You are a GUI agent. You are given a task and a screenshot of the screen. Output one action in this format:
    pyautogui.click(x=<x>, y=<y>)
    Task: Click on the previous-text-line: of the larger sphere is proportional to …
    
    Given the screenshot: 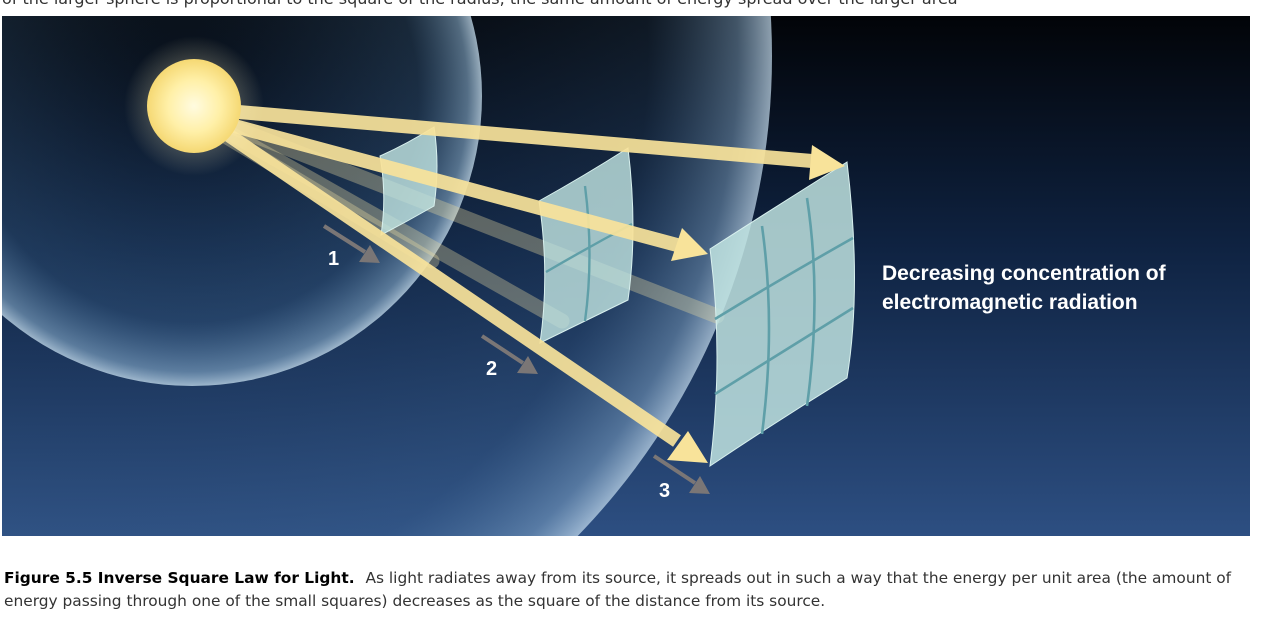 What is the action you would take?
    pyautogui.click(x=480, y=4)
    